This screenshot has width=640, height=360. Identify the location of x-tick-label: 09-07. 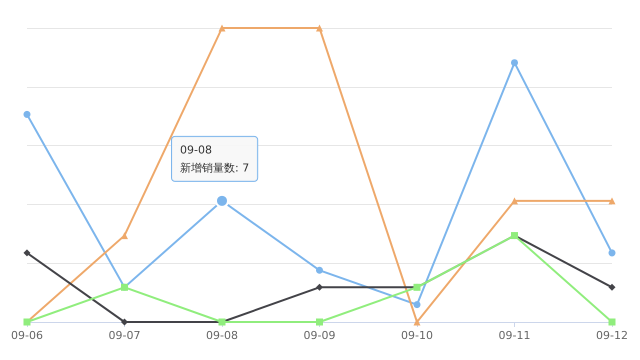
(124, 335).